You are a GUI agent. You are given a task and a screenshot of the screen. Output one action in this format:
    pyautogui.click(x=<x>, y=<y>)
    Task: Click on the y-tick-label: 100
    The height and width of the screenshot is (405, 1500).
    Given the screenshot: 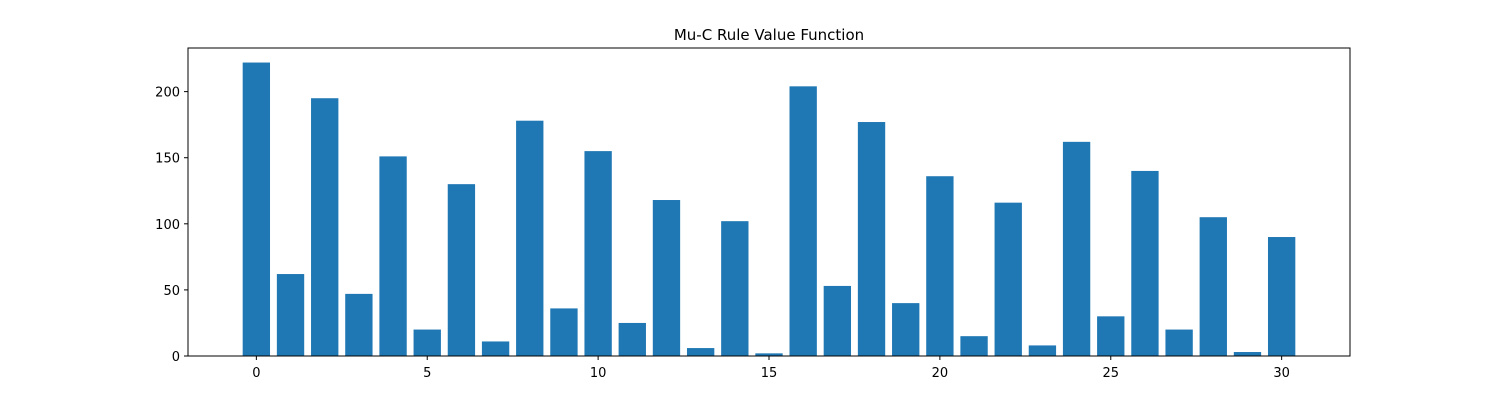 What is the action you would take?
    pyautogui.click(x=167, y=225)
    